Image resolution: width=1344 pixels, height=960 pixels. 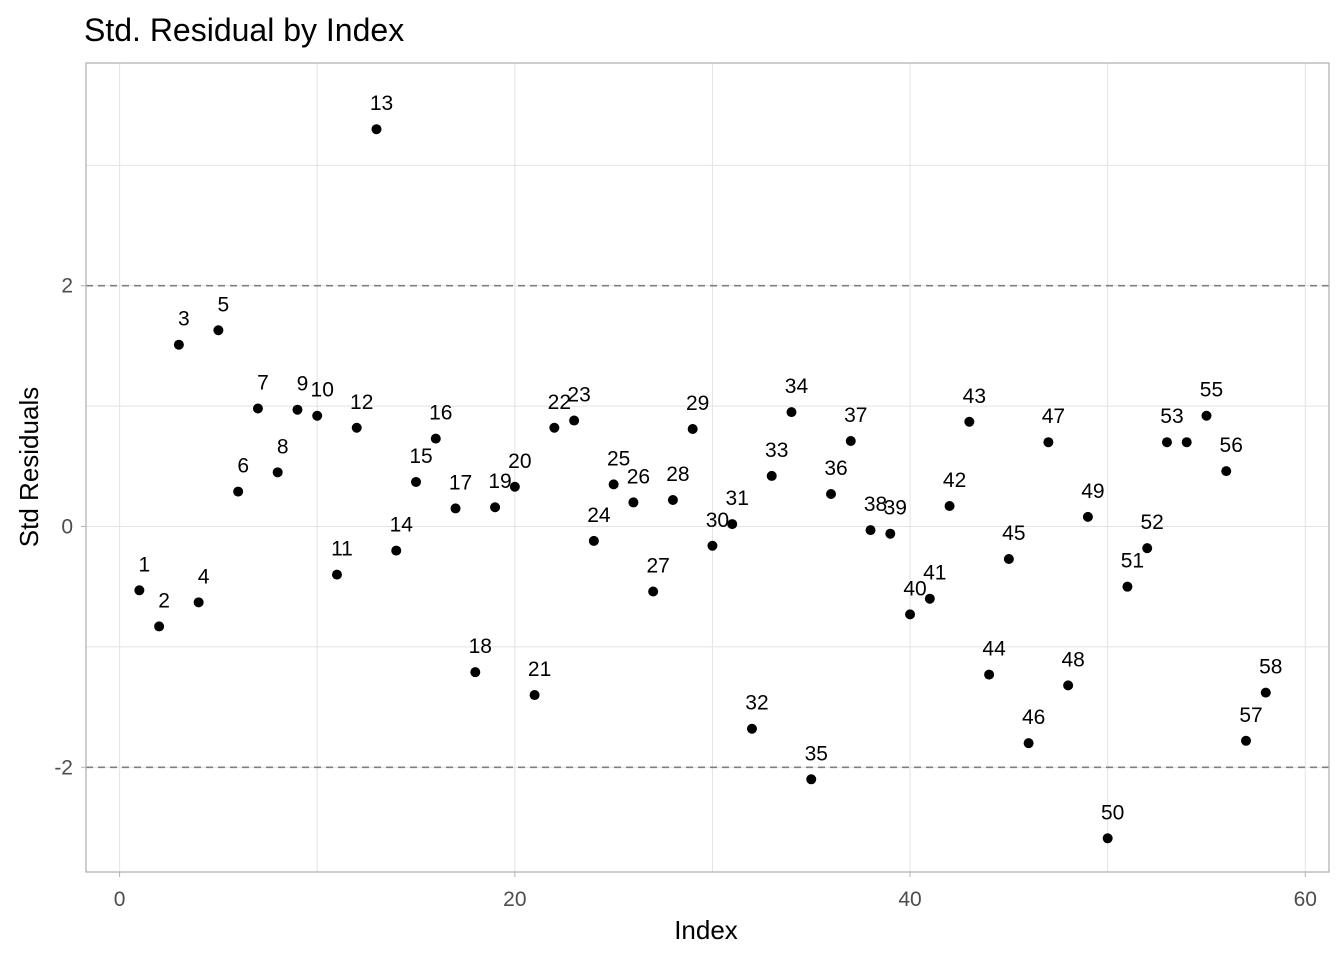 I want to click on point-label: 15, so click(x=420, y=456).